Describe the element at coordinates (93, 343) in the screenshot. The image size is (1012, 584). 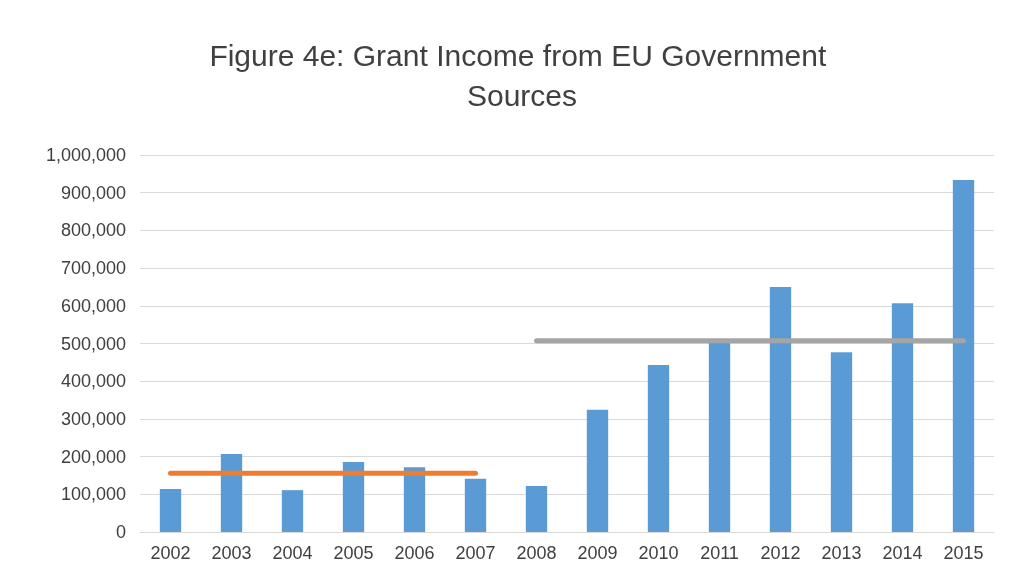
I see `y-tick-label: 500,000` at that location.